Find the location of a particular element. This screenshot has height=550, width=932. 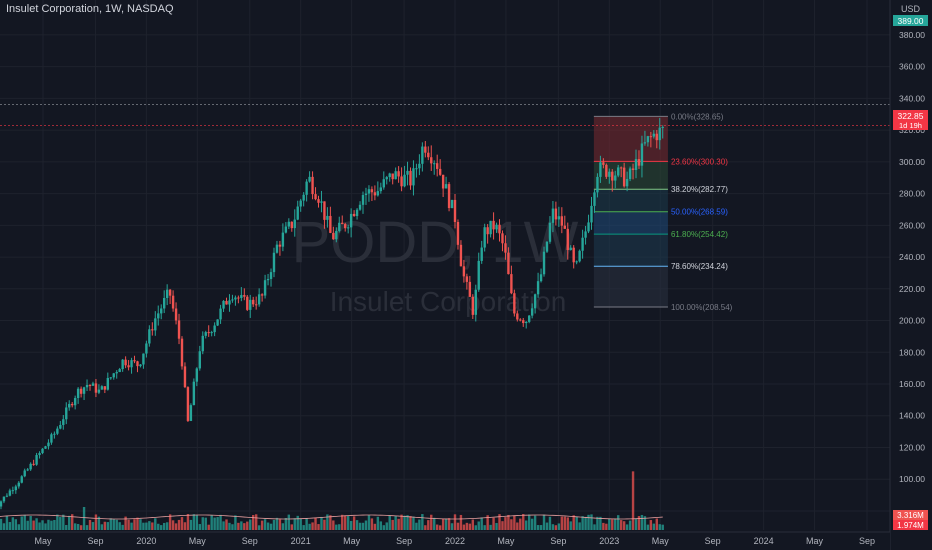

volume-ma-line is located at coordinates (331, 517).